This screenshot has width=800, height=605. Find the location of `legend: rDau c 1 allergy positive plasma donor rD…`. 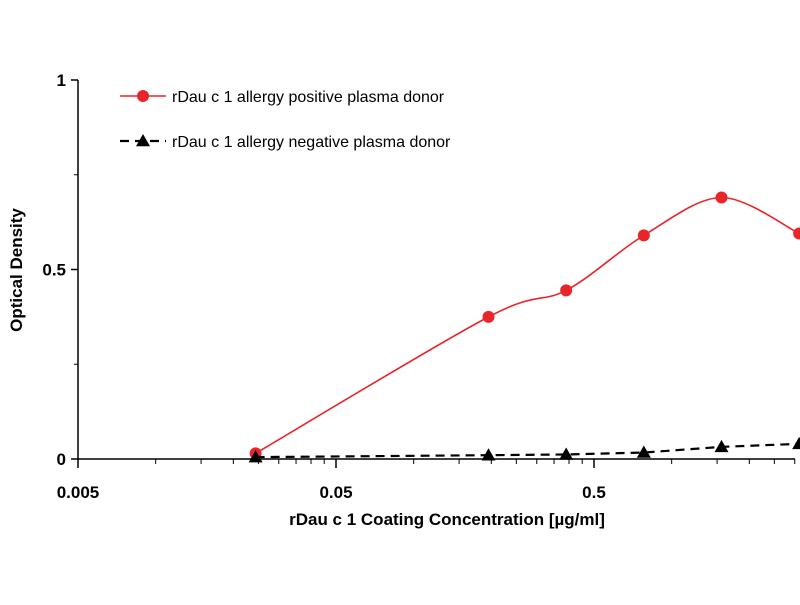

legend: rDau c 1 allergy positive plasma donor rD… is located at coordinates (285, 120).